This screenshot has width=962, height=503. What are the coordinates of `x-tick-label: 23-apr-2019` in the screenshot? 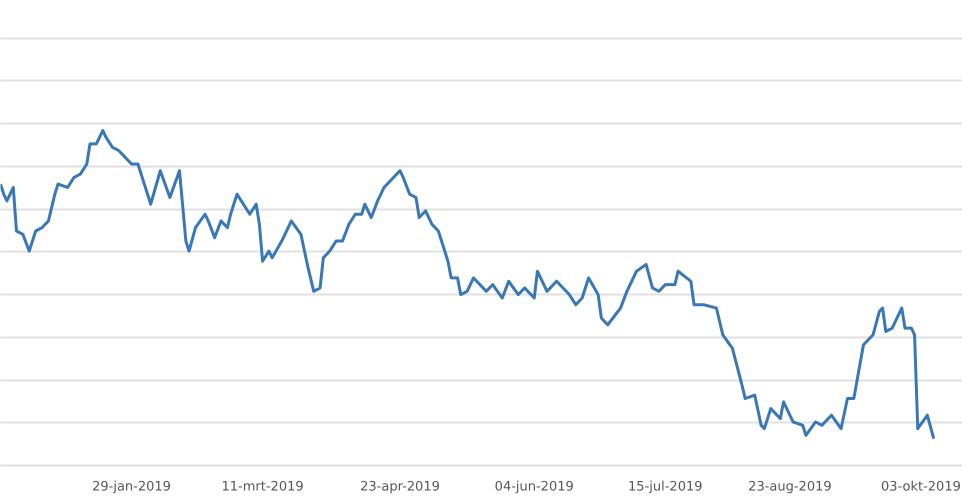 It's located at (400, 487).